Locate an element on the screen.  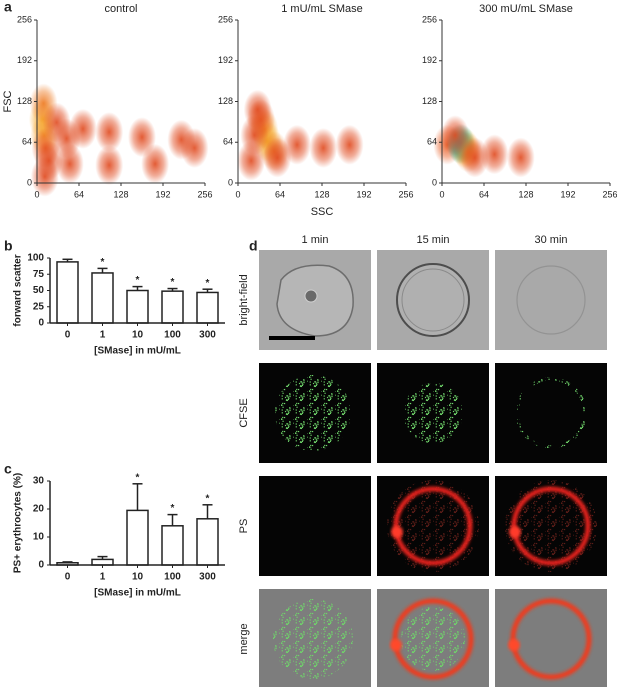
plot-title: 1 mU/mL SMase is located at coordinates (322, 9).